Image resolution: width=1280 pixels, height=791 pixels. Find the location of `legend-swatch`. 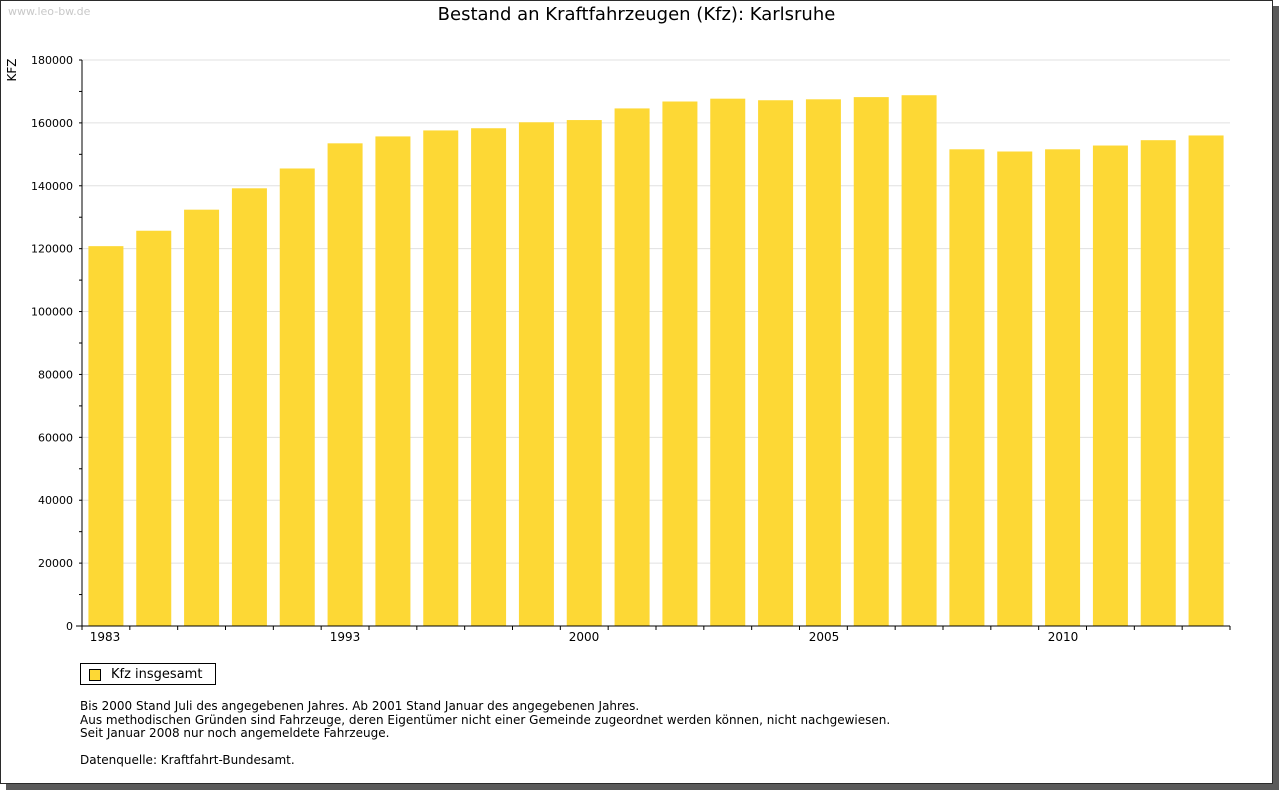

legend-swatch is located at coordinates (95, 675).